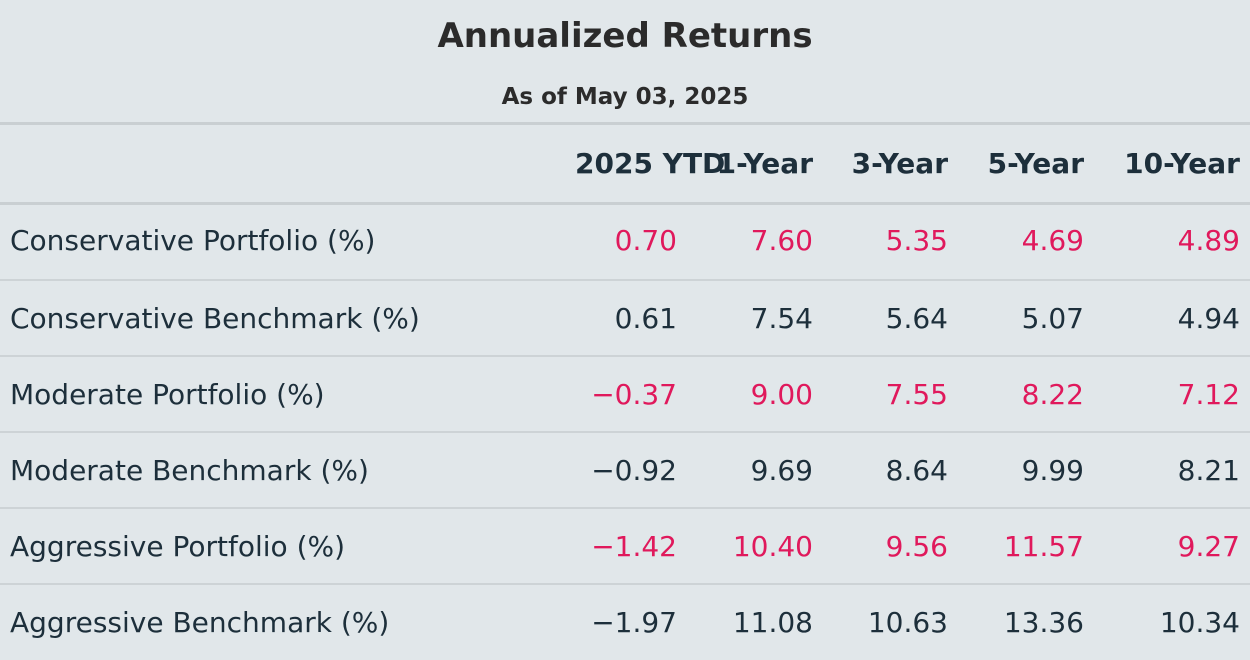 The image size is (1250, 660). Describe the element at coordinates (1026, 393) in the screenshot. I see `cell-5-year: 8.22` at that location.